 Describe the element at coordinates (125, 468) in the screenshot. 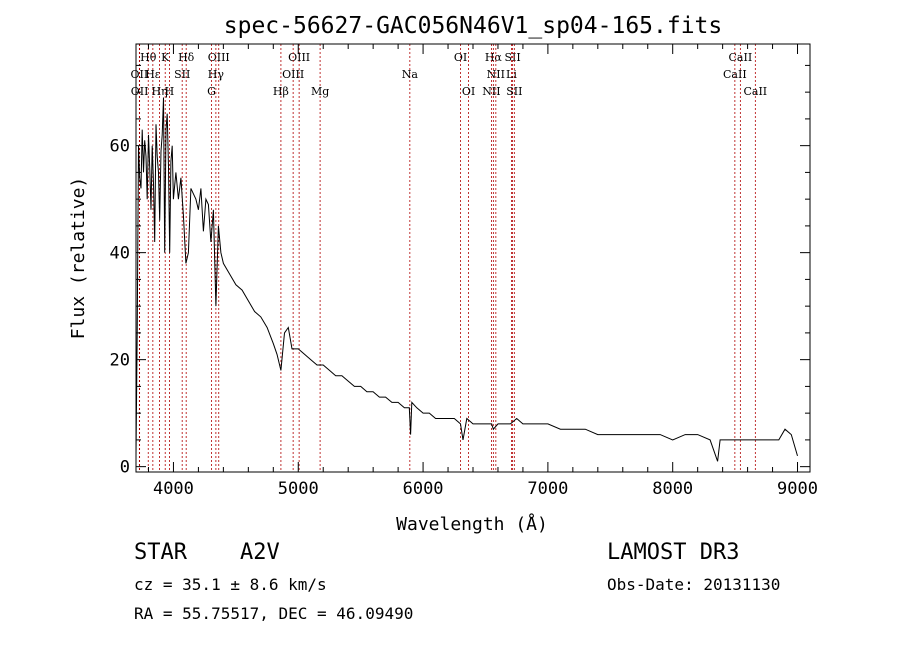

I see `y-tick-label-0: 0` at that location.